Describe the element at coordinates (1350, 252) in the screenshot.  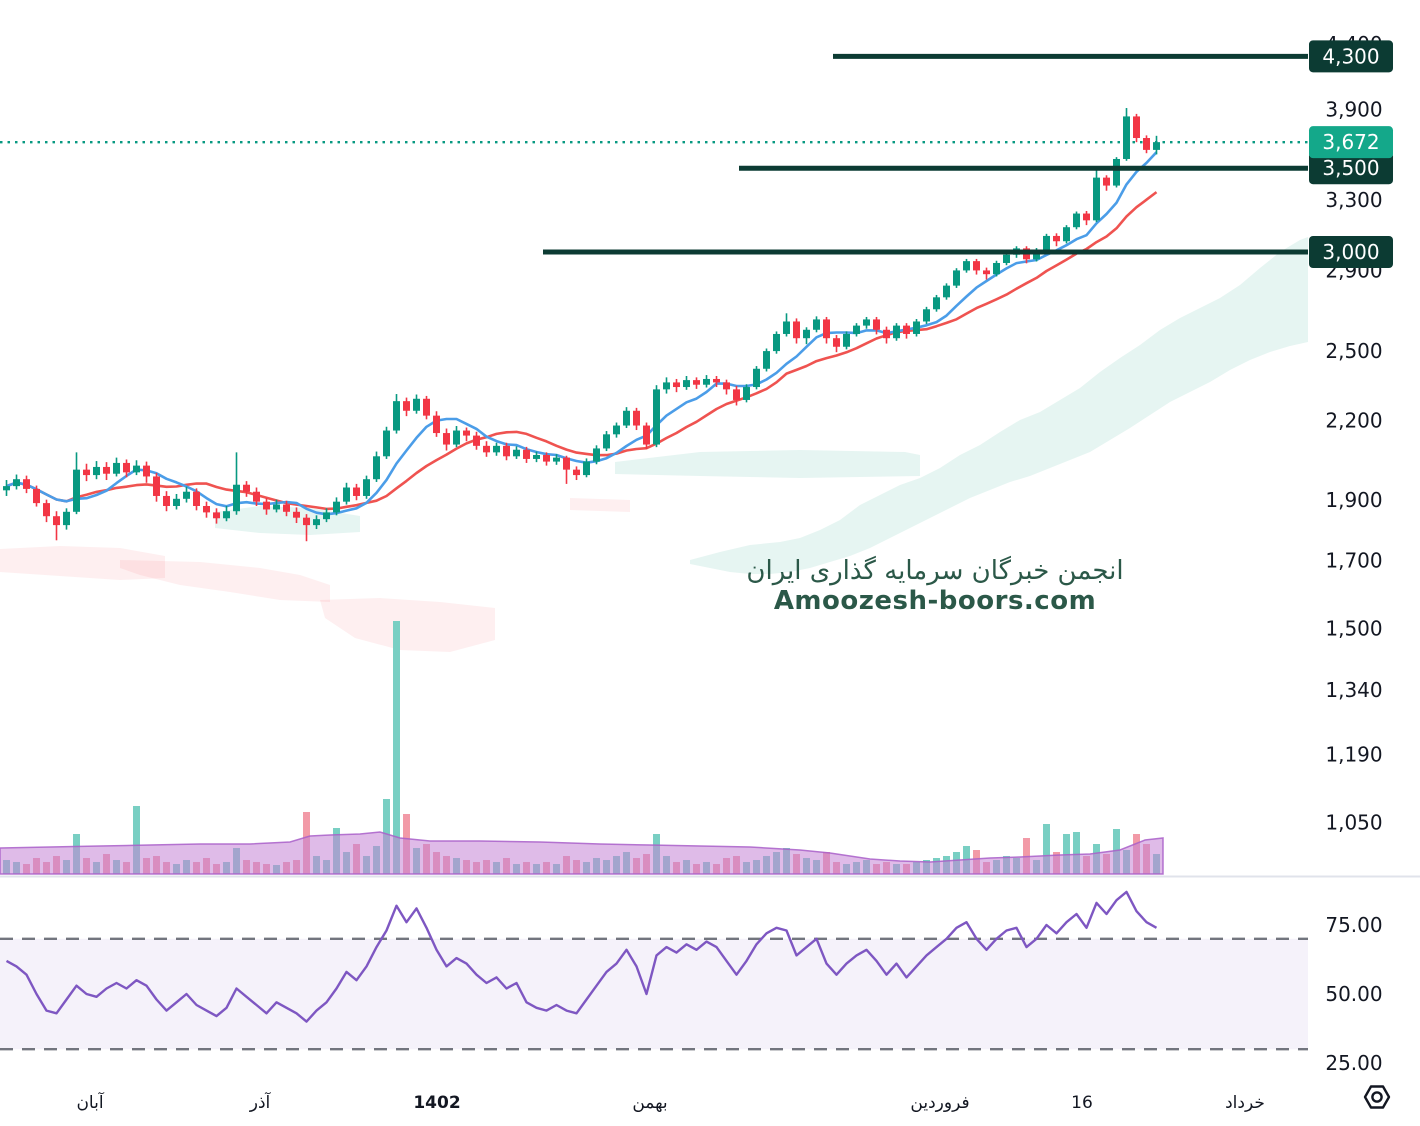
I see `level-3000-badge-label: 3,000` at that location.